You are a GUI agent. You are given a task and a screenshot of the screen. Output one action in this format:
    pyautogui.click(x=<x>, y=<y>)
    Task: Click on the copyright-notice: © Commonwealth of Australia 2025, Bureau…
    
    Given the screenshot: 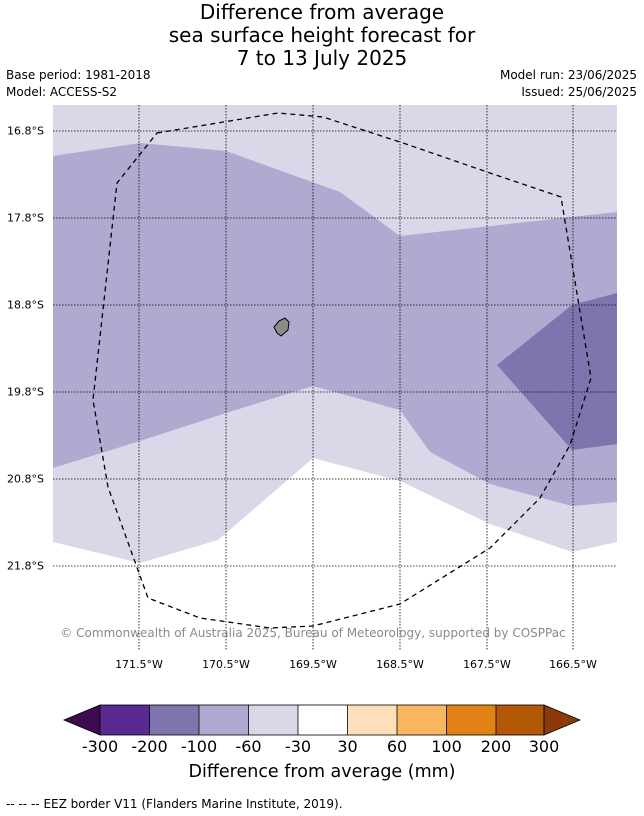 What is the action you would take?
    pyautogui.click(x=313, y=633)
    